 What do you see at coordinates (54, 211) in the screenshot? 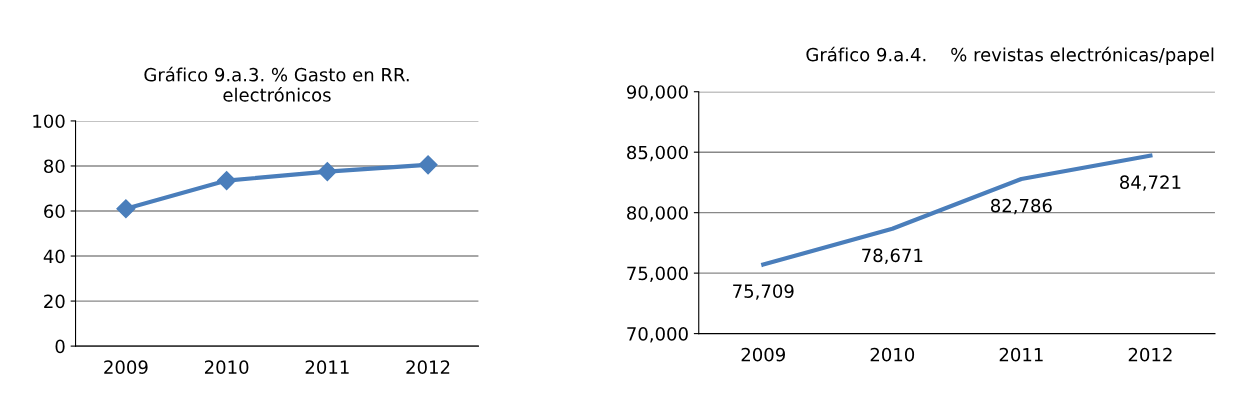
I see `y-tick-label: 60` at bounding box center [54, 211].